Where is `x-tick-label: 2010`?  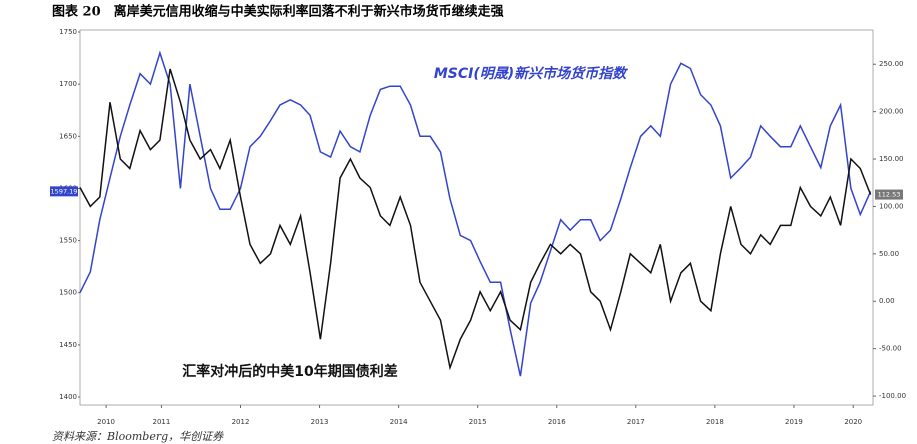 x-tick-label: 2010 is located at coordinates (106, 422).